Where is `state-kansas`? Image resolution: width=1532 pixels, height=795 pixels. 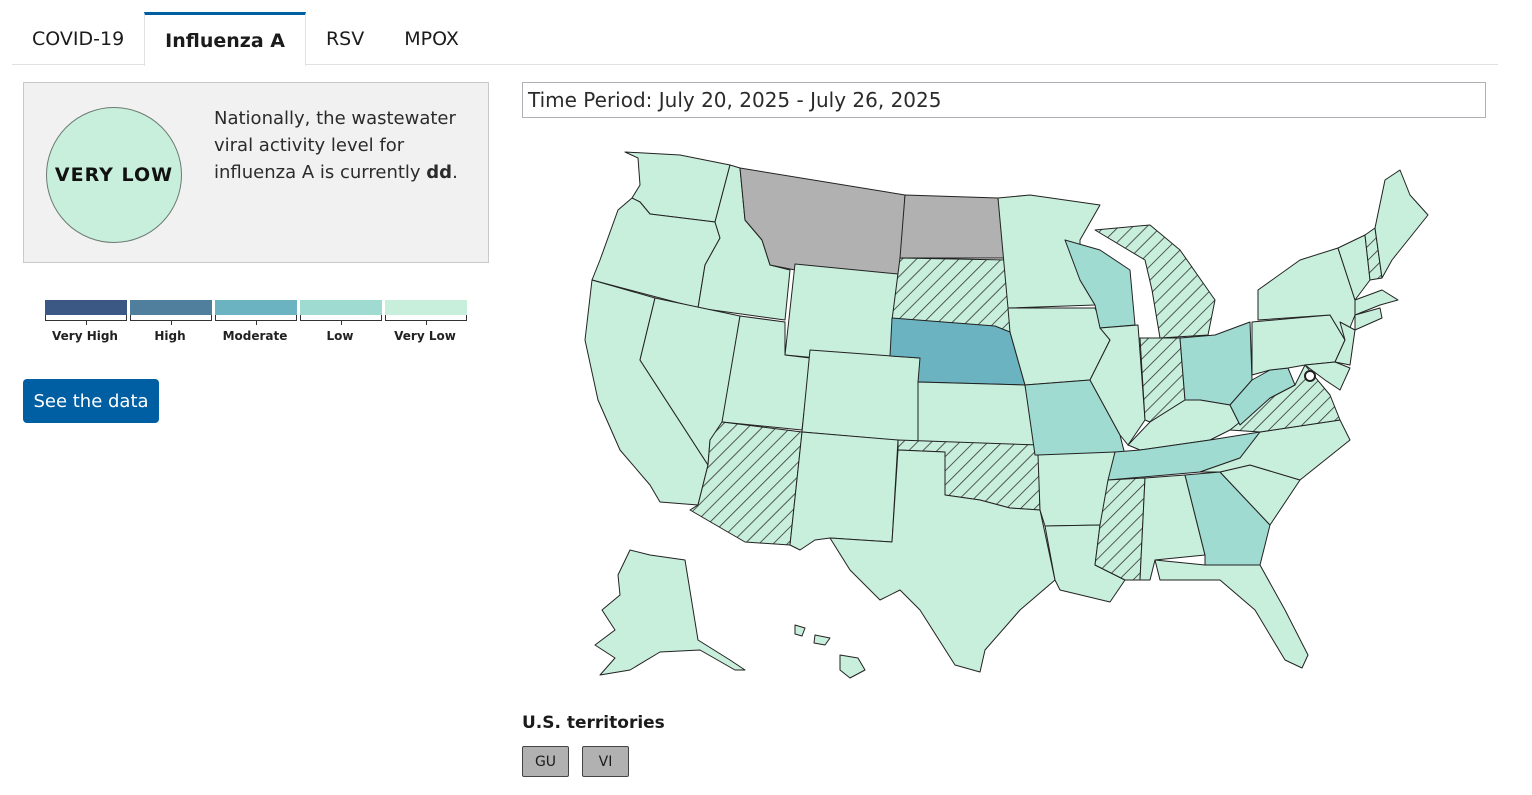
state-kansas is located at coordinates (976, 413).